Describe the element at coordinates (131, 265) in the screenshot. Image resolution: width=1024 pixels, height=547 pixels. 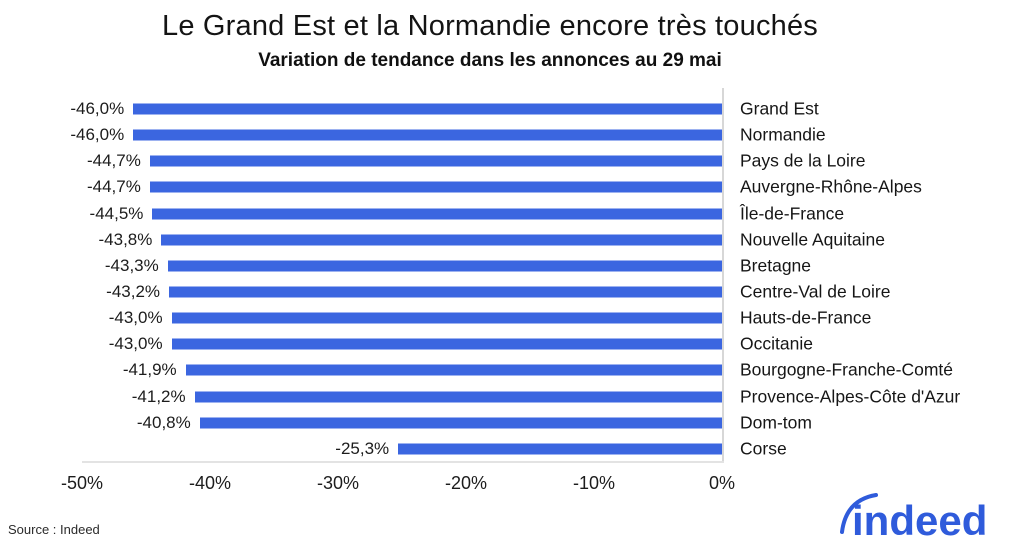
I see `bar-value-label: -43,3%` at that location.